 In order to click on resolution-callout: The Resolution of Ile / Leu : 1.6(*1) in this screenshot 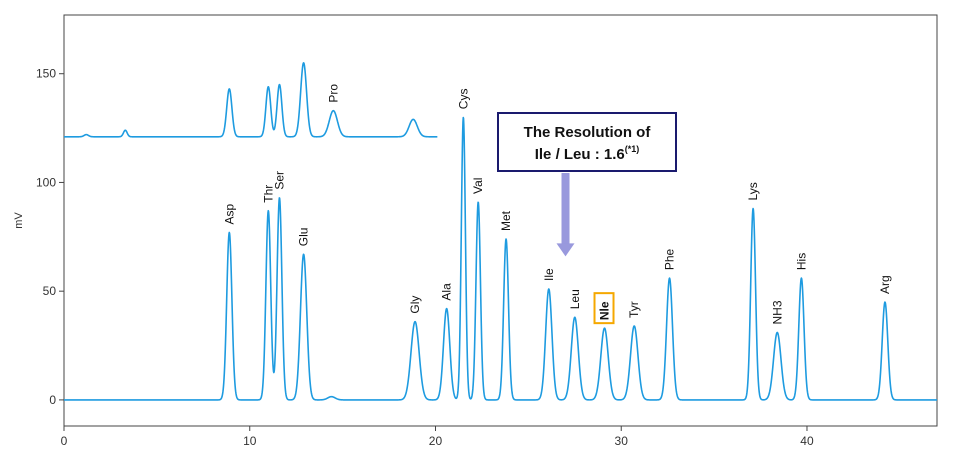, I will do `click(587, 184)`.